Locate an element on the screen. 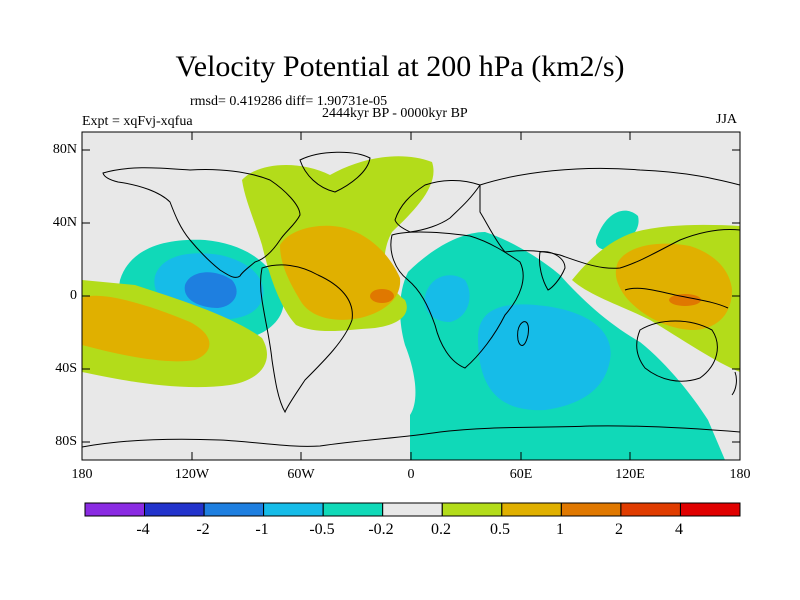  lon-label-60w: 60W is located at coordinates (301, 474).